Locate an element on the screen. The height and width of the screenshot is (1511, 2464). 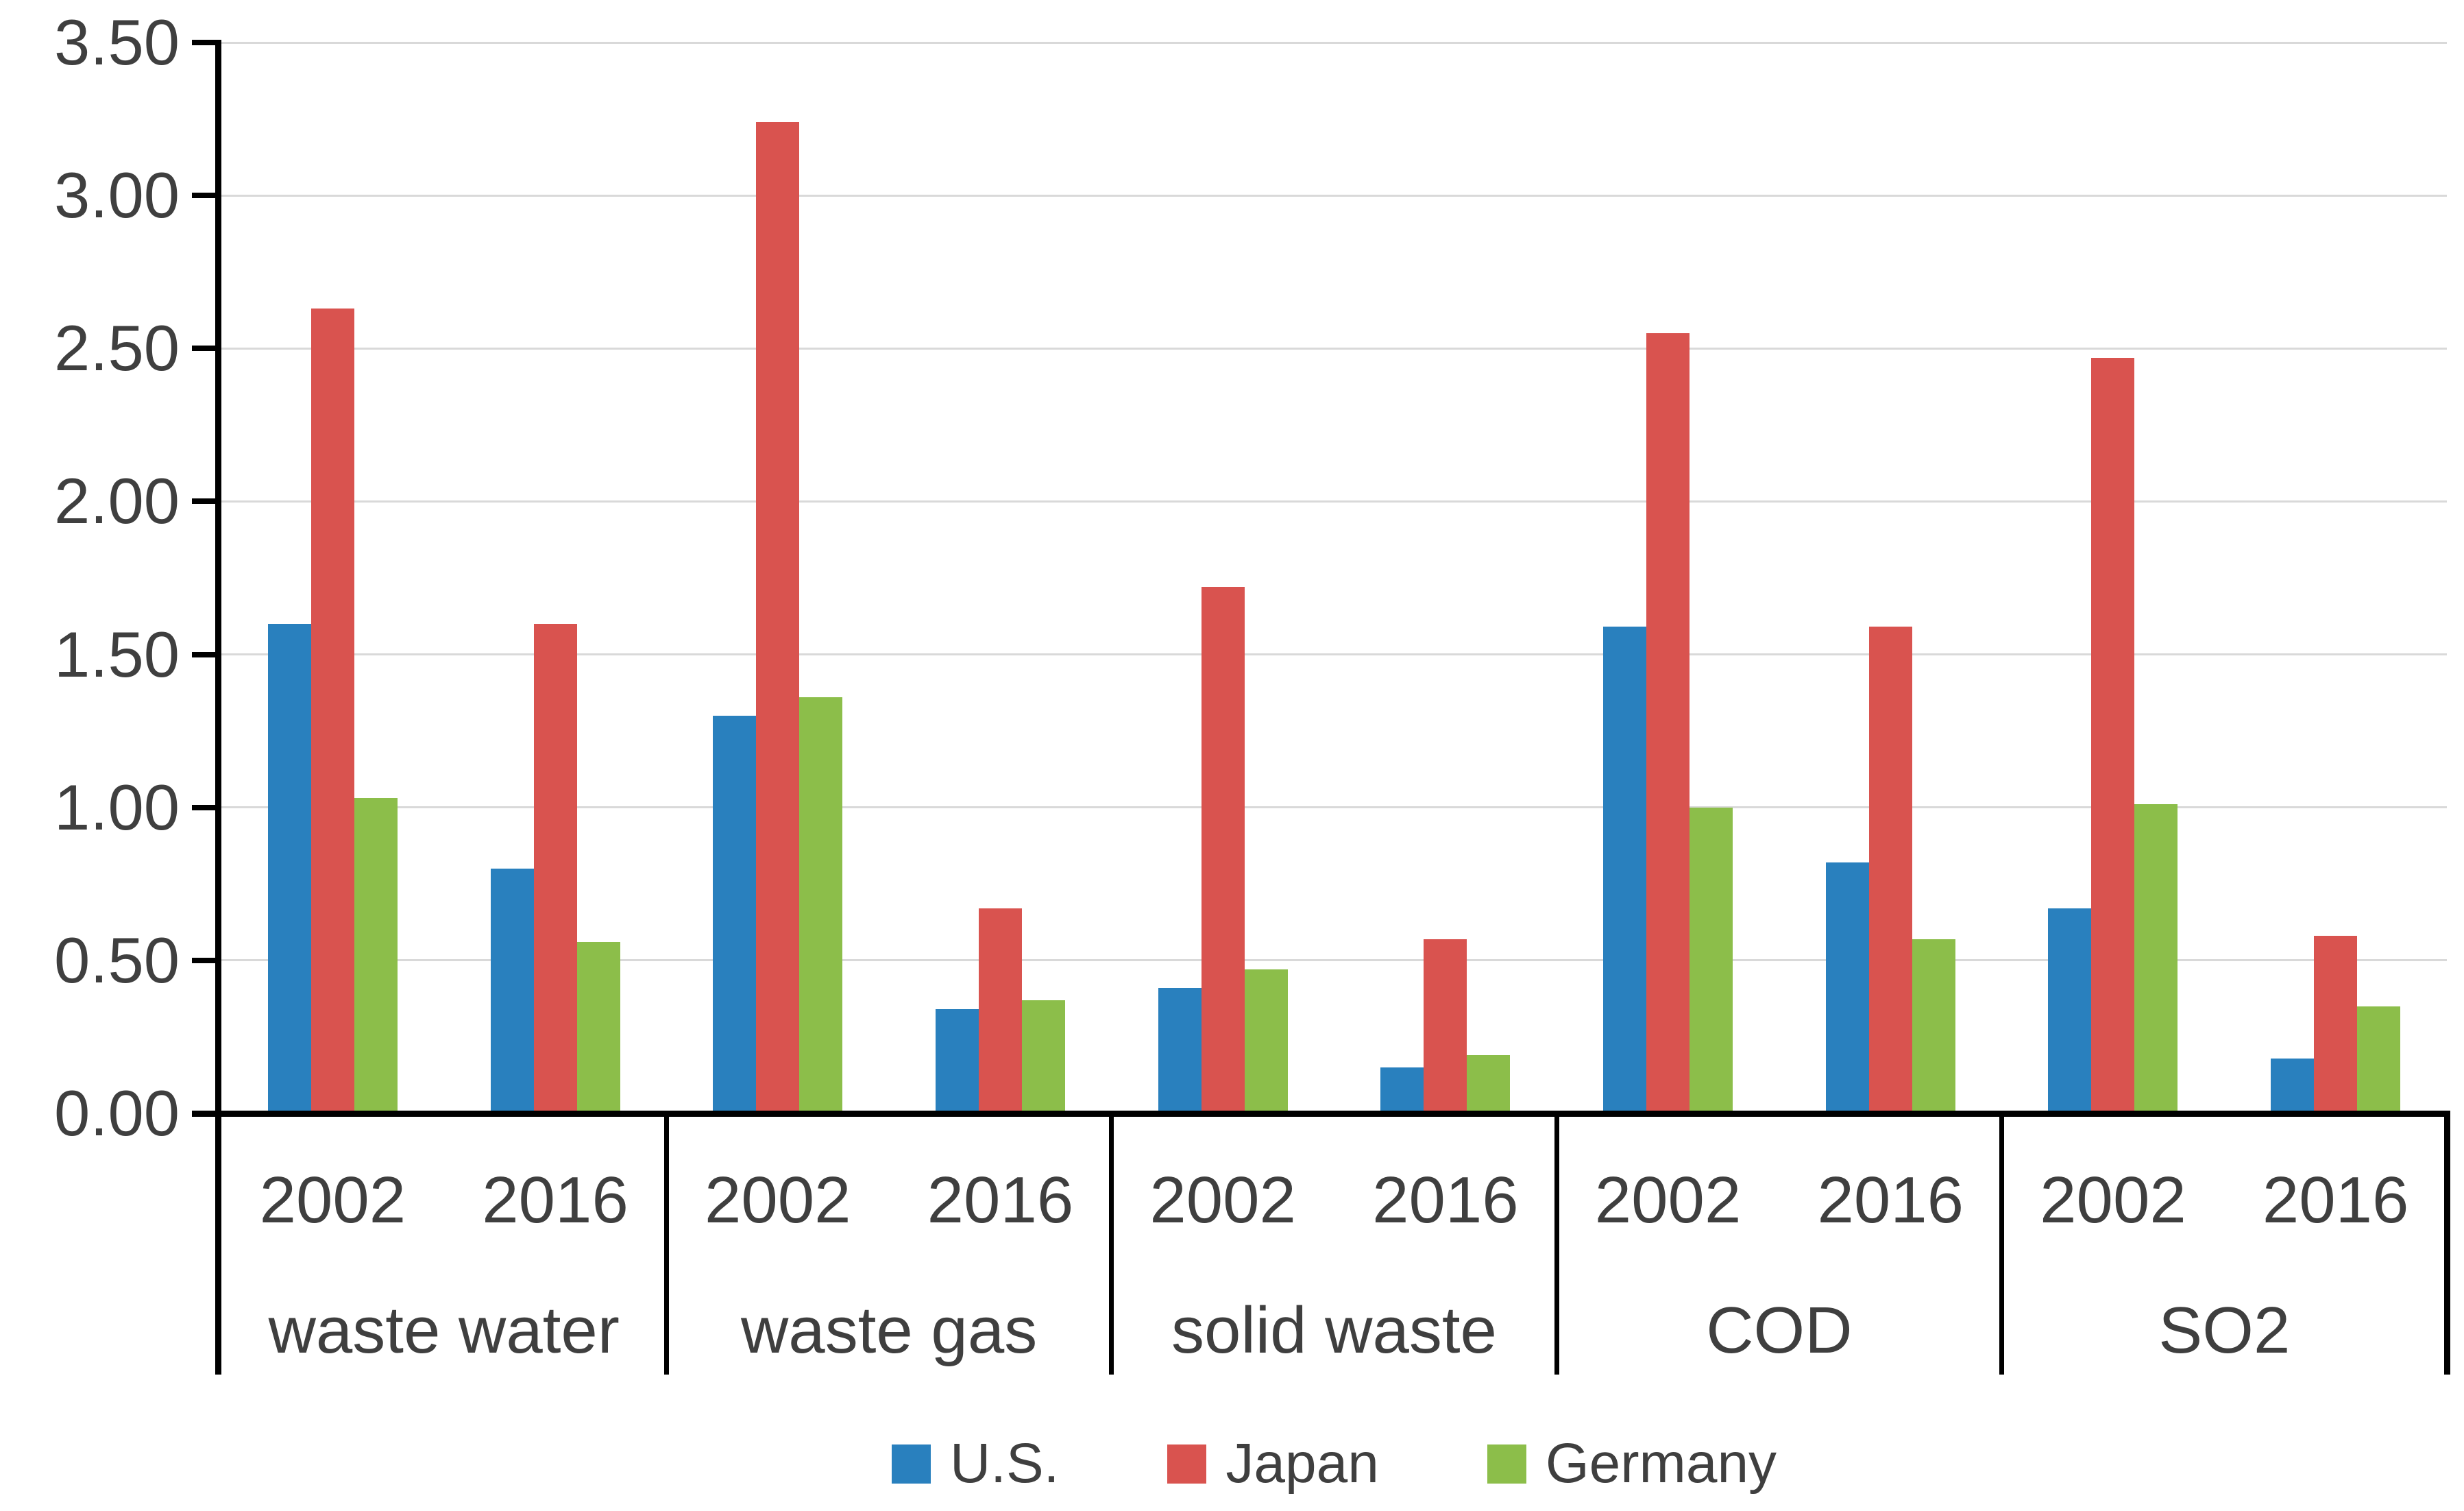
bar-germany-waste-gas-2016 is located at coordinates (1043, 1056).